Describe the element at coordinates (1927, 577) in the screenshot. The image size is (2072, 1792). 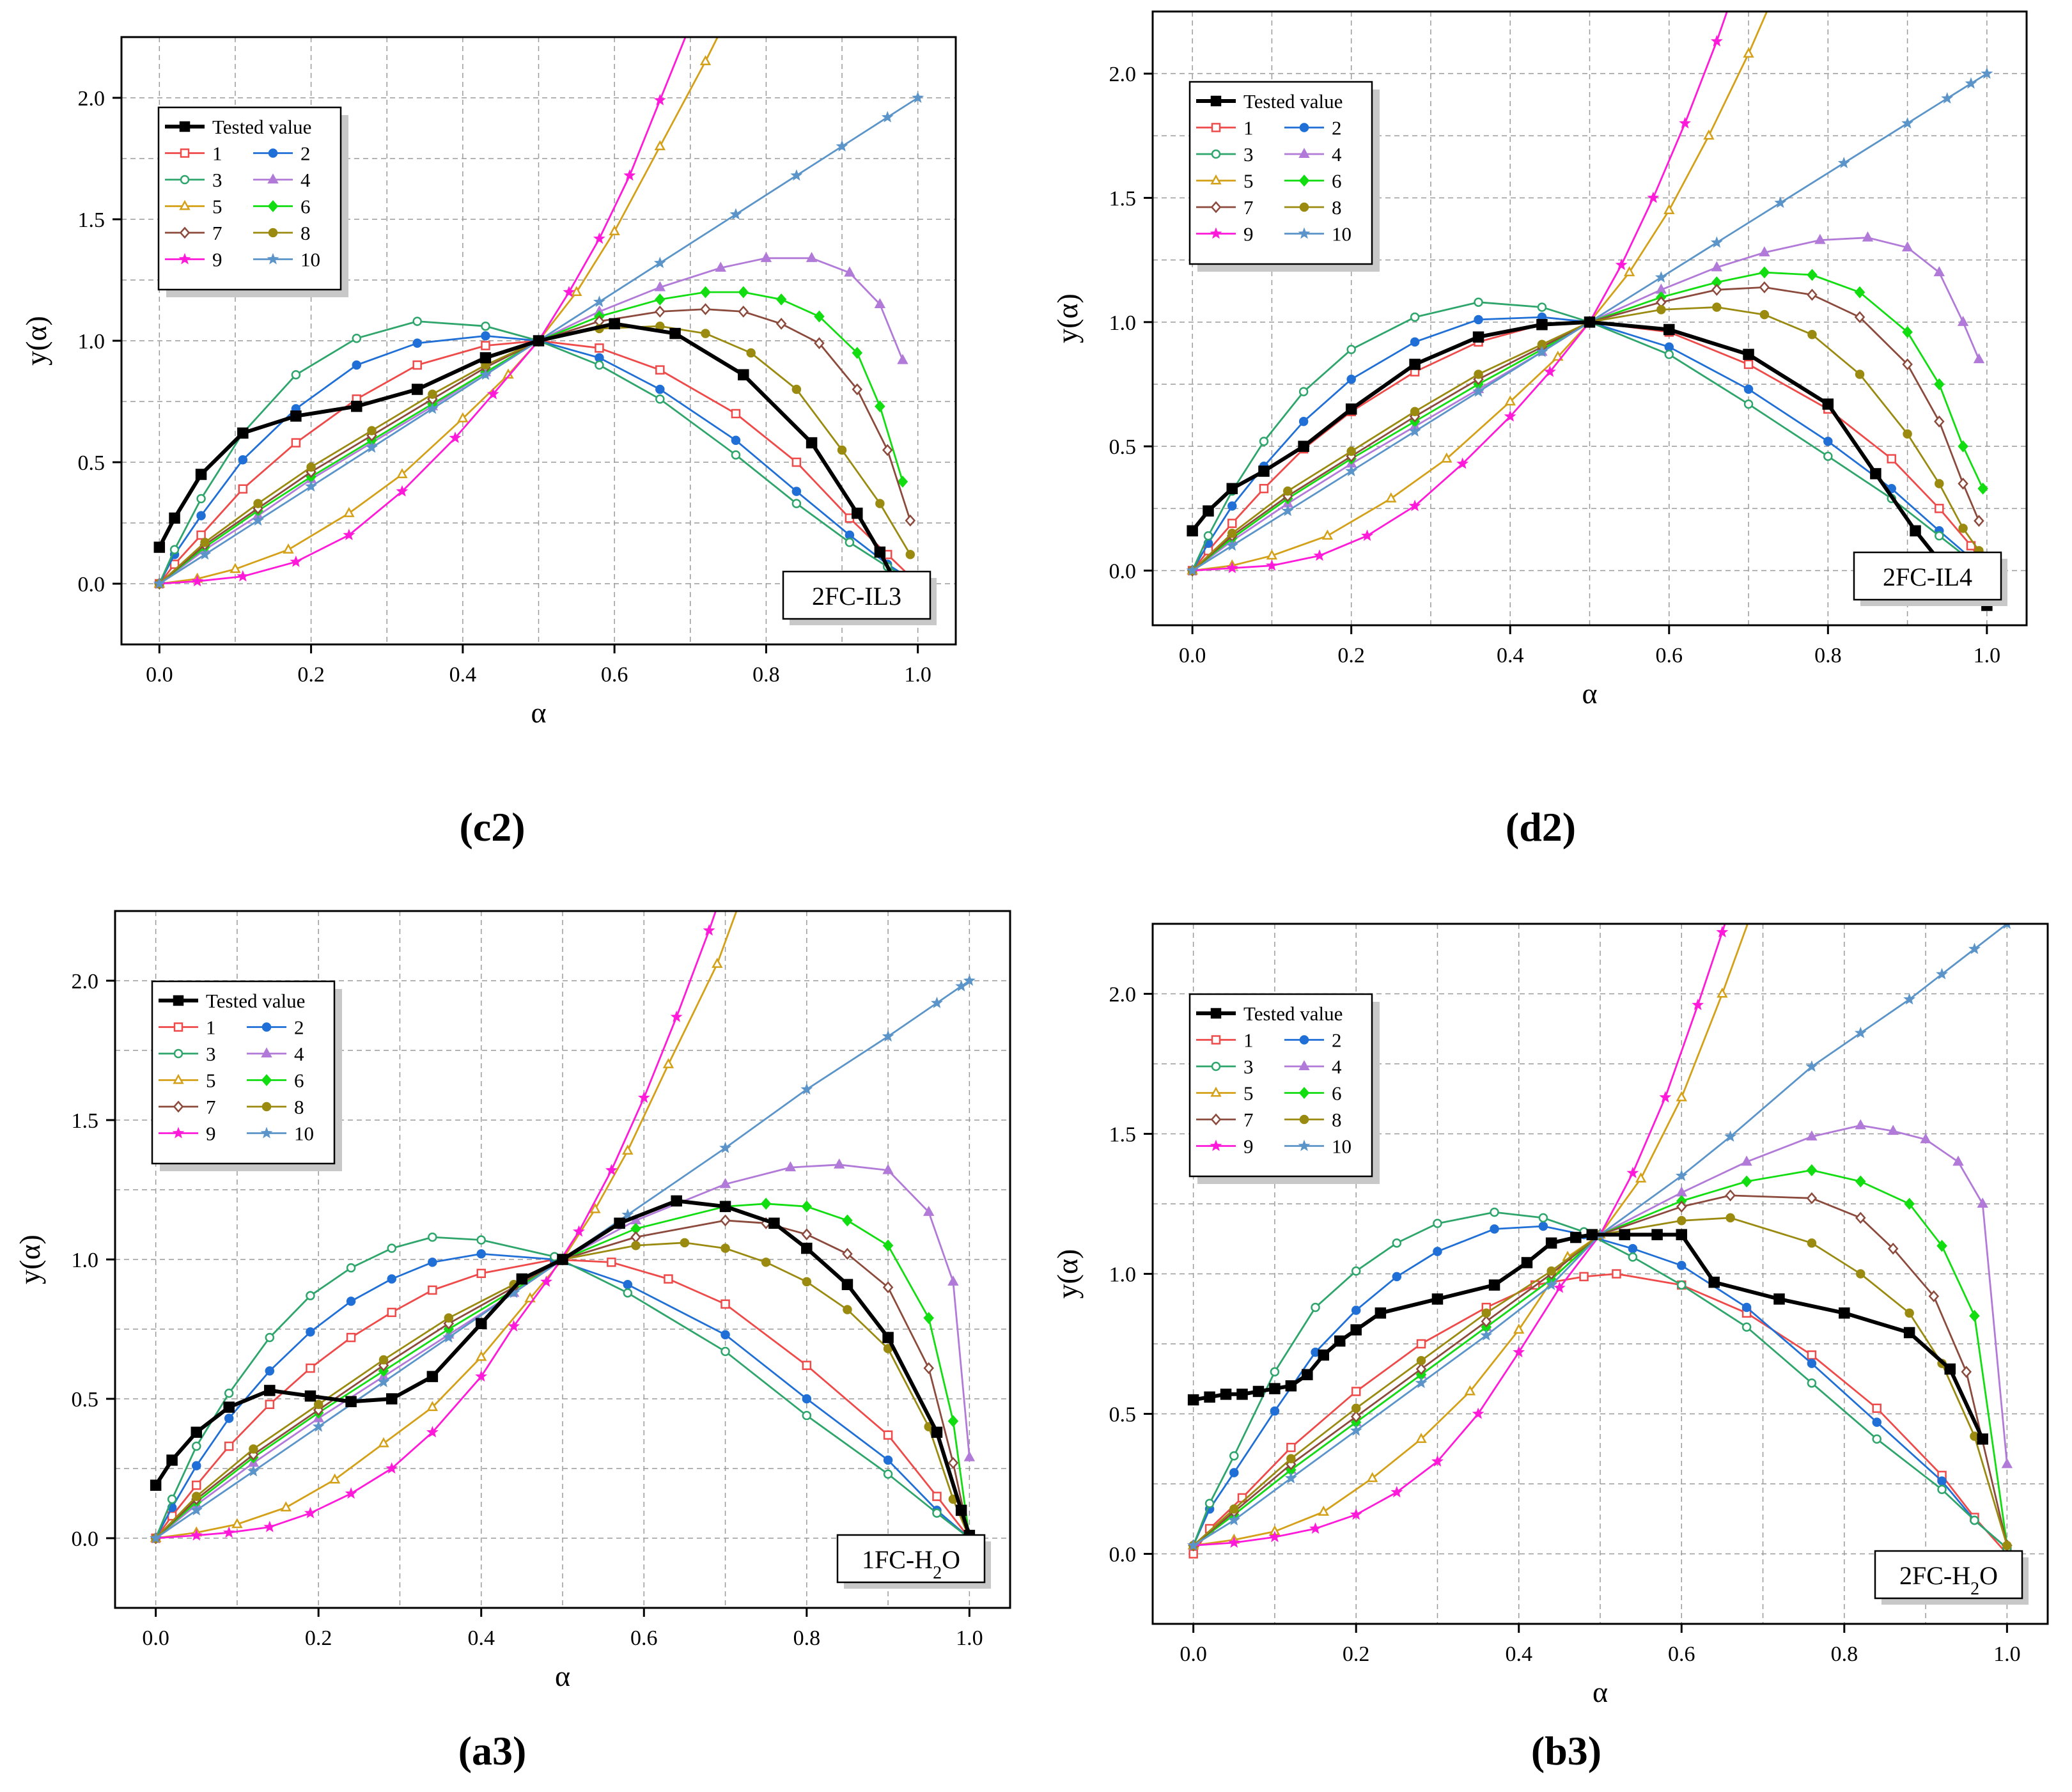
I see `sample-label: 2FC-IL4` at that location.